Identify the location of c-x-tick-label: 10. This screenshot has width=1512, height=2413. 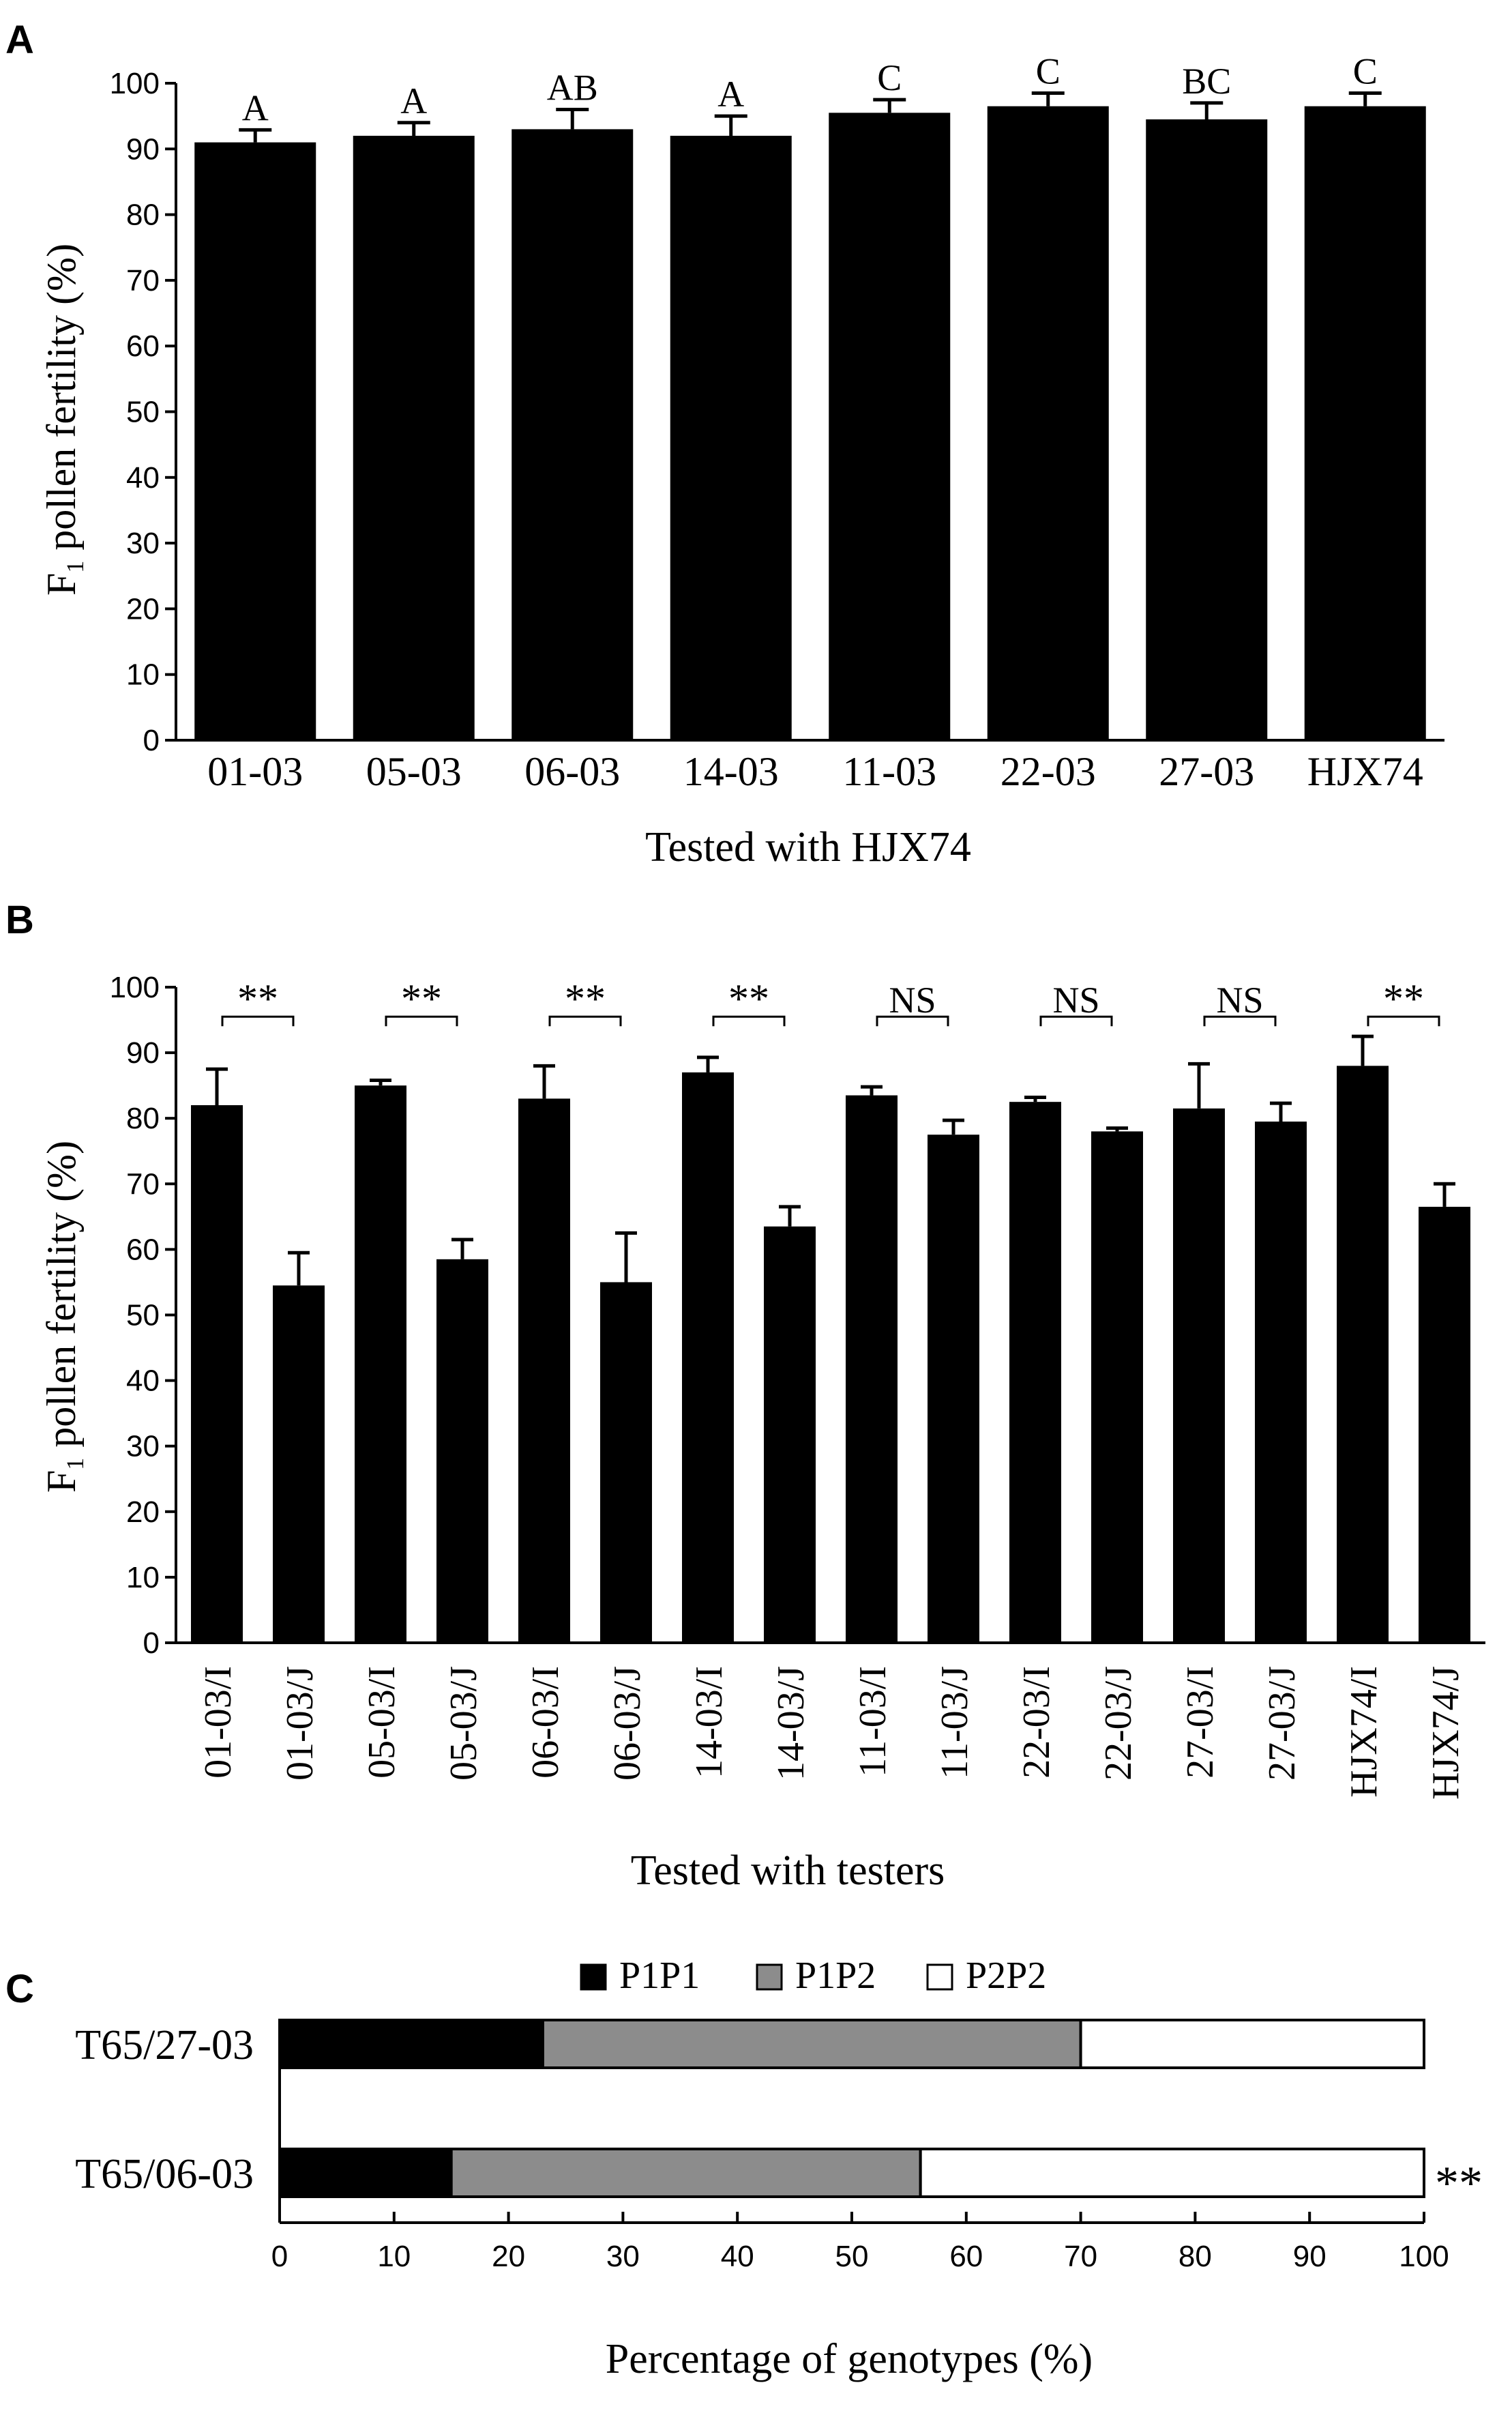
(394, 2256).